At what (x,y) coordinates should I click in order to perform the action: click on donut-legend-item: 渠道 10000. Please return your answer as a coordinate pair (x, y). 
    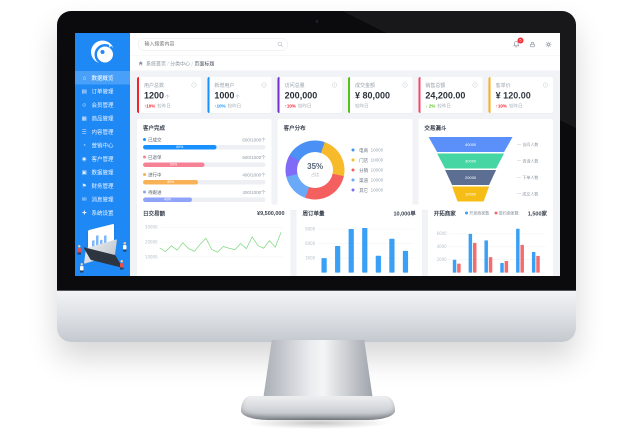
    Looking at the image, I should click on (367, 180).